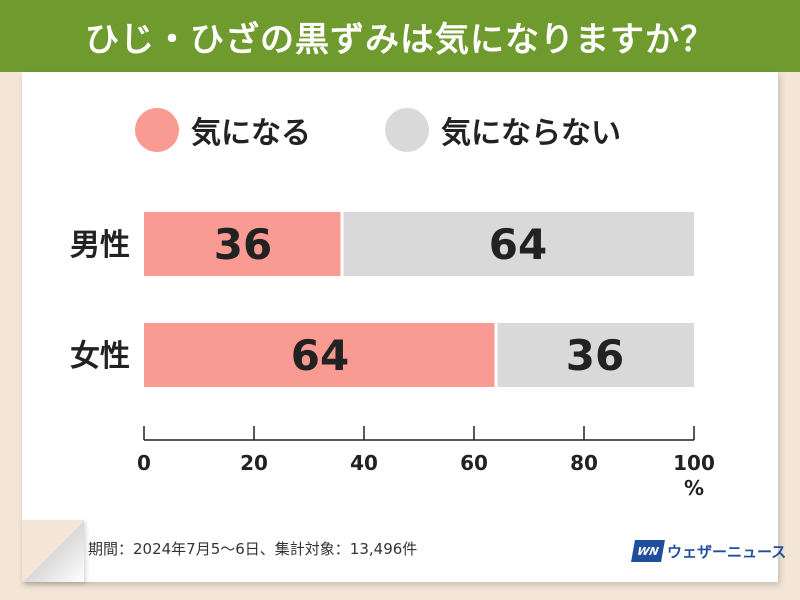  What do you see at coordinates (400, 39) in the screenshot?
I see `chart-title: ひじ・ひざの黒ずみは気になりますか？` at bounding box center [400, 39].